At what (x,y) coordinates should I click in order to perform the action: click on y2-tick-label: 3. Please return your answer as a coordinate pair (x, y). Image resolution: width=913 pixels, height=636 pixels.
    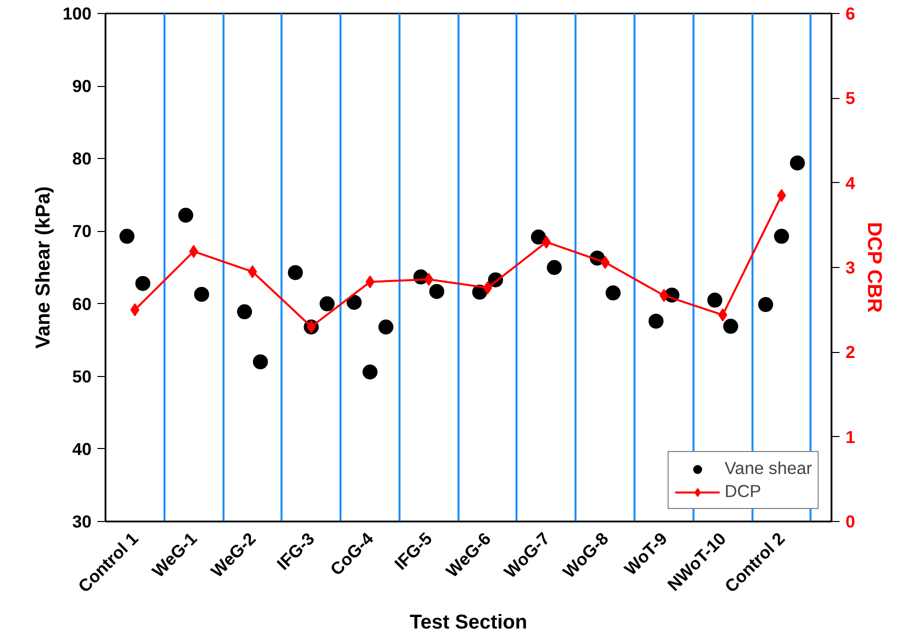
    Looking at the image, I should click on (851, 268).